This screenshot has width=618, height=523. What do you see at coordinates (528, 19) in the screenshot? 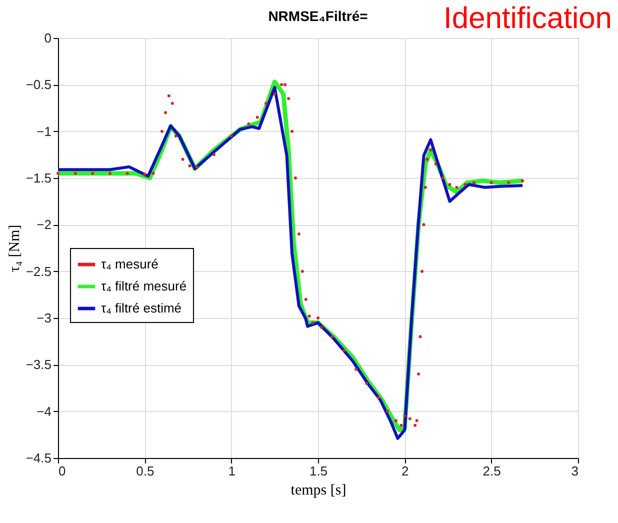
I see `text: Identification` at bounding box center [528, 19].